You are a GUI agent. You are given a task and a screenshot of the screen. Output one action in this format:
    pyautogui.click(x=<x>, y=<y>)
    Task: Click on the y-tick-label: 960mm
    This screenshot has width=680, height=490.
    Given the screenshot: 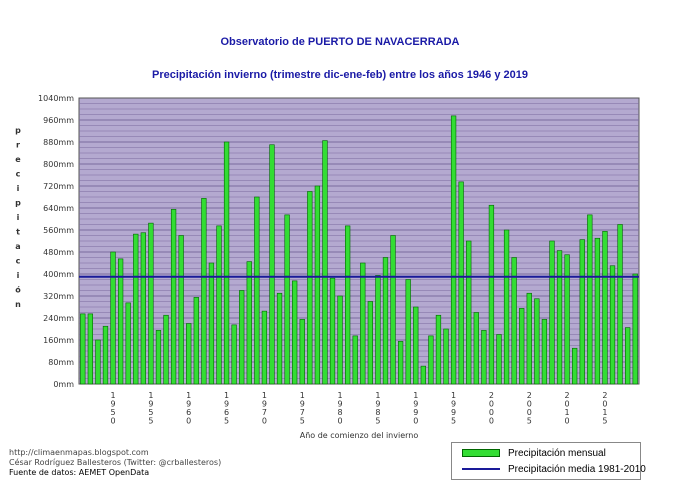 What is the action you would take?
    pyautogui.click(x=58, y=120)
    